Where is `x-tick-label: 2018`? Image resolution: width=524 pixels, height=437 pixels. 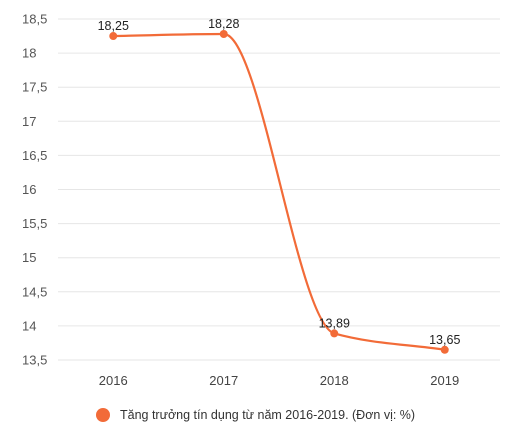 x-tick-label: 2018 is located at coordinates (334, 380).